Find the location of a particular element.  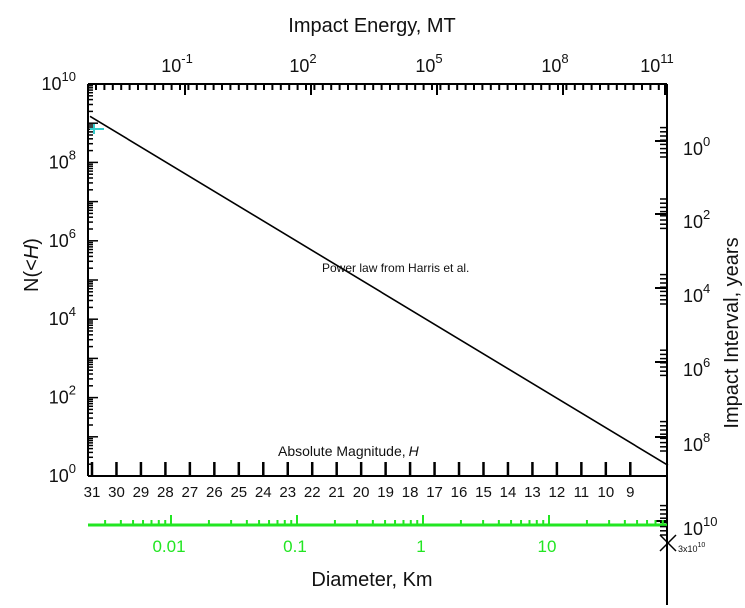

right-tick-label: 10¹⁰ is located at coordinates (700, 526).